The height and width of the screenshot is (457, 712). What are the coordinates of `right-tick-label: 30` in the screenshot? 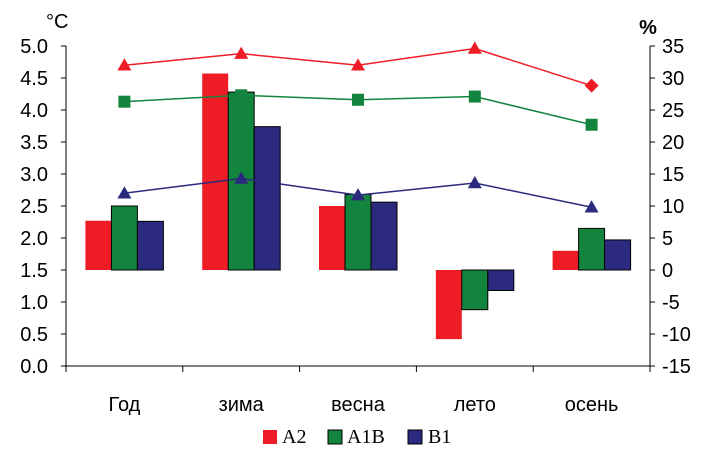 It's located at (673, 79).